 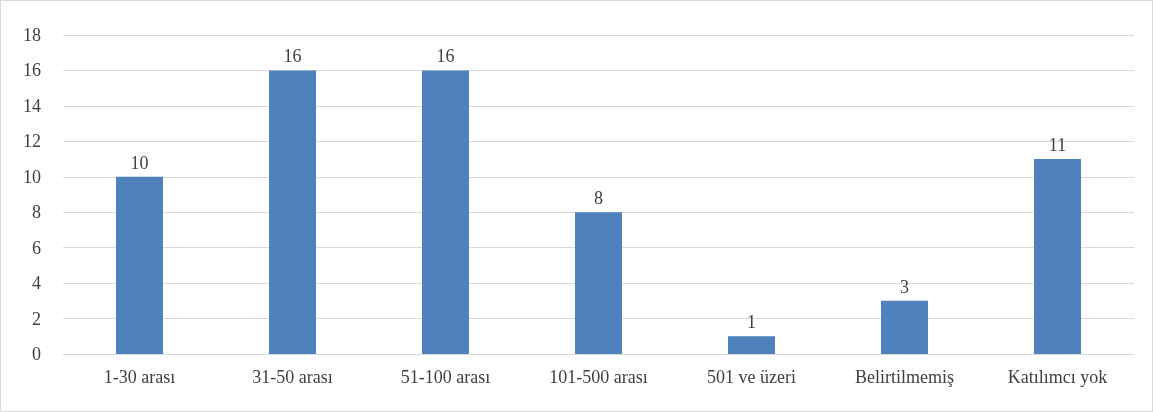 What do you see at coordinates (36, 283) in the screenshot?
I see `y-tick-label: 4` at bounding box center [36, 283].